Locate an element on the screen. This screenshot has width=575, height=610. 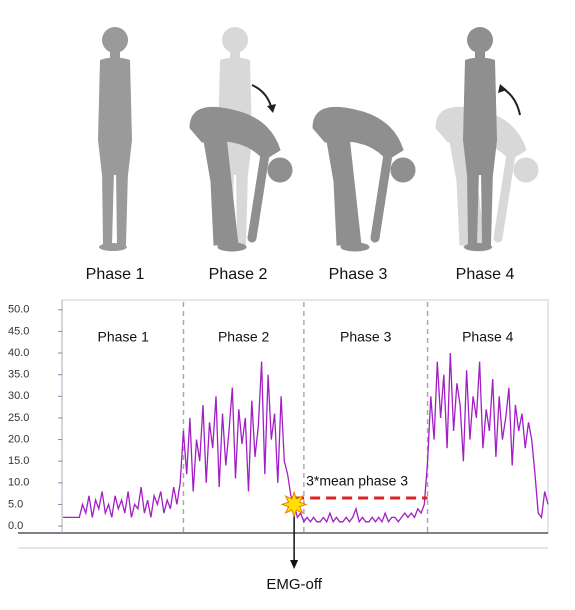
arrow is located at coordinates (511, 101).